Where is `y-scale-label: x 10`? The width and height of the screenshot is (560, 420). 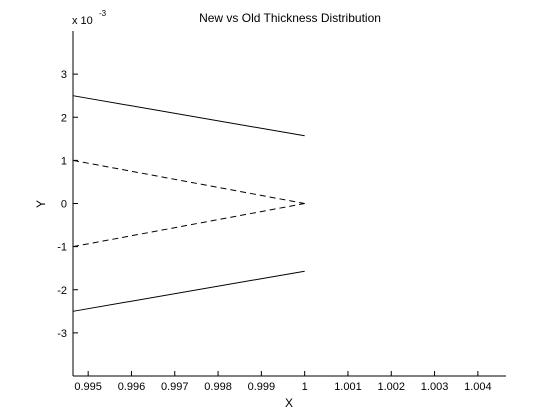 y-scale-label: x 10 is located at coordinates (82, 21).